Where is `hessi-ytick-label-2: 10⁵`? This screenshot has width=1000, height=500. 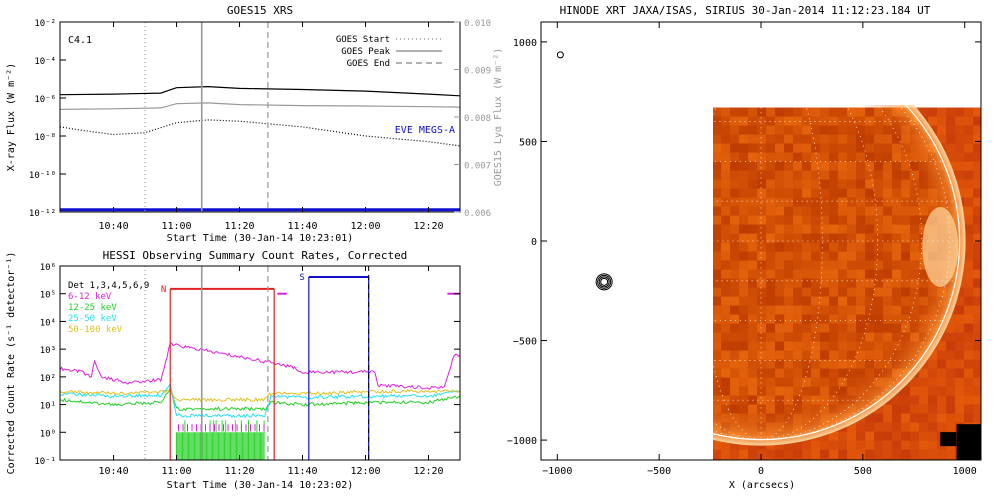
hessi-ytick-label-2: 10⁵ is located at coordinates (48, 296).